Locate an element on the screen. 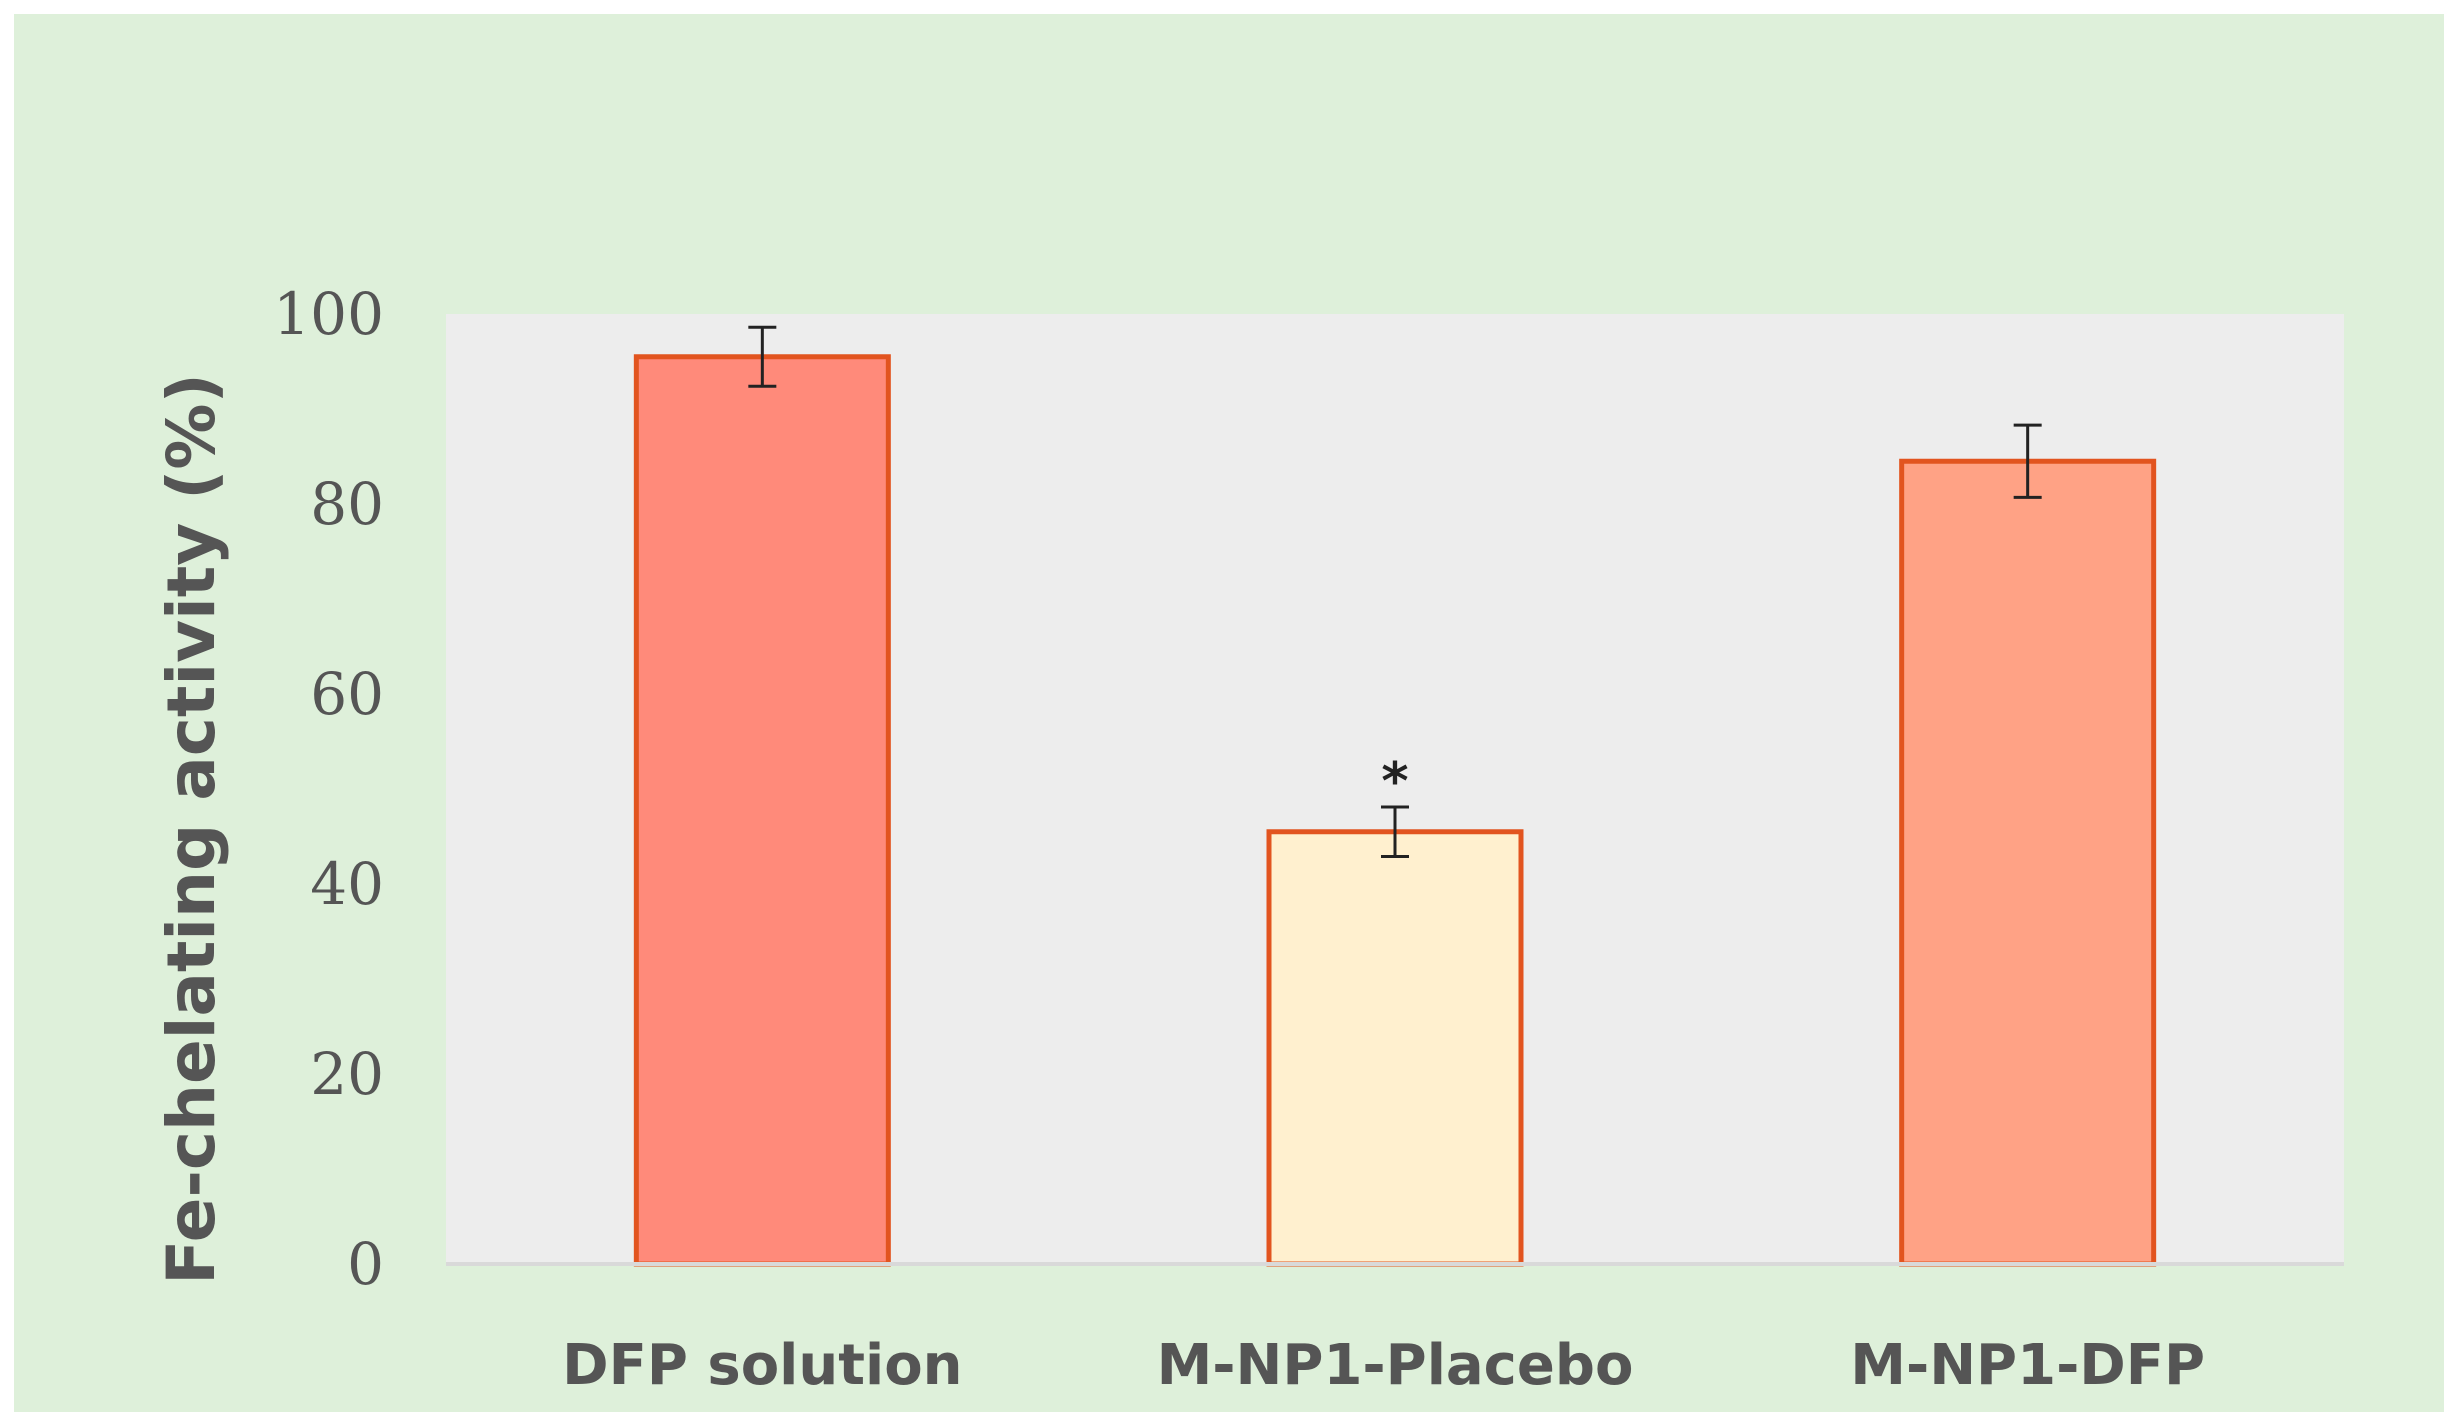 The width and height of the screenshot is (2457, 1426). bar-dfp-solution is located at coordinates (762, 810).